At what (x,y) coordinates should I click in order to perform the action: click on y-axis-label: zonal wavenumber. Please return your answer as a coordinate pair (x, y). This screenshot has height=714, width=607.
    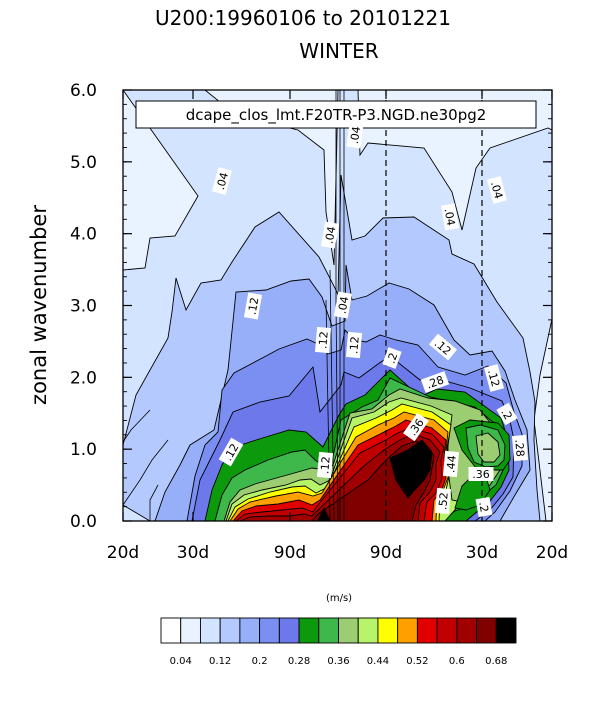
    Looking at the image, I should click on (39, 305).